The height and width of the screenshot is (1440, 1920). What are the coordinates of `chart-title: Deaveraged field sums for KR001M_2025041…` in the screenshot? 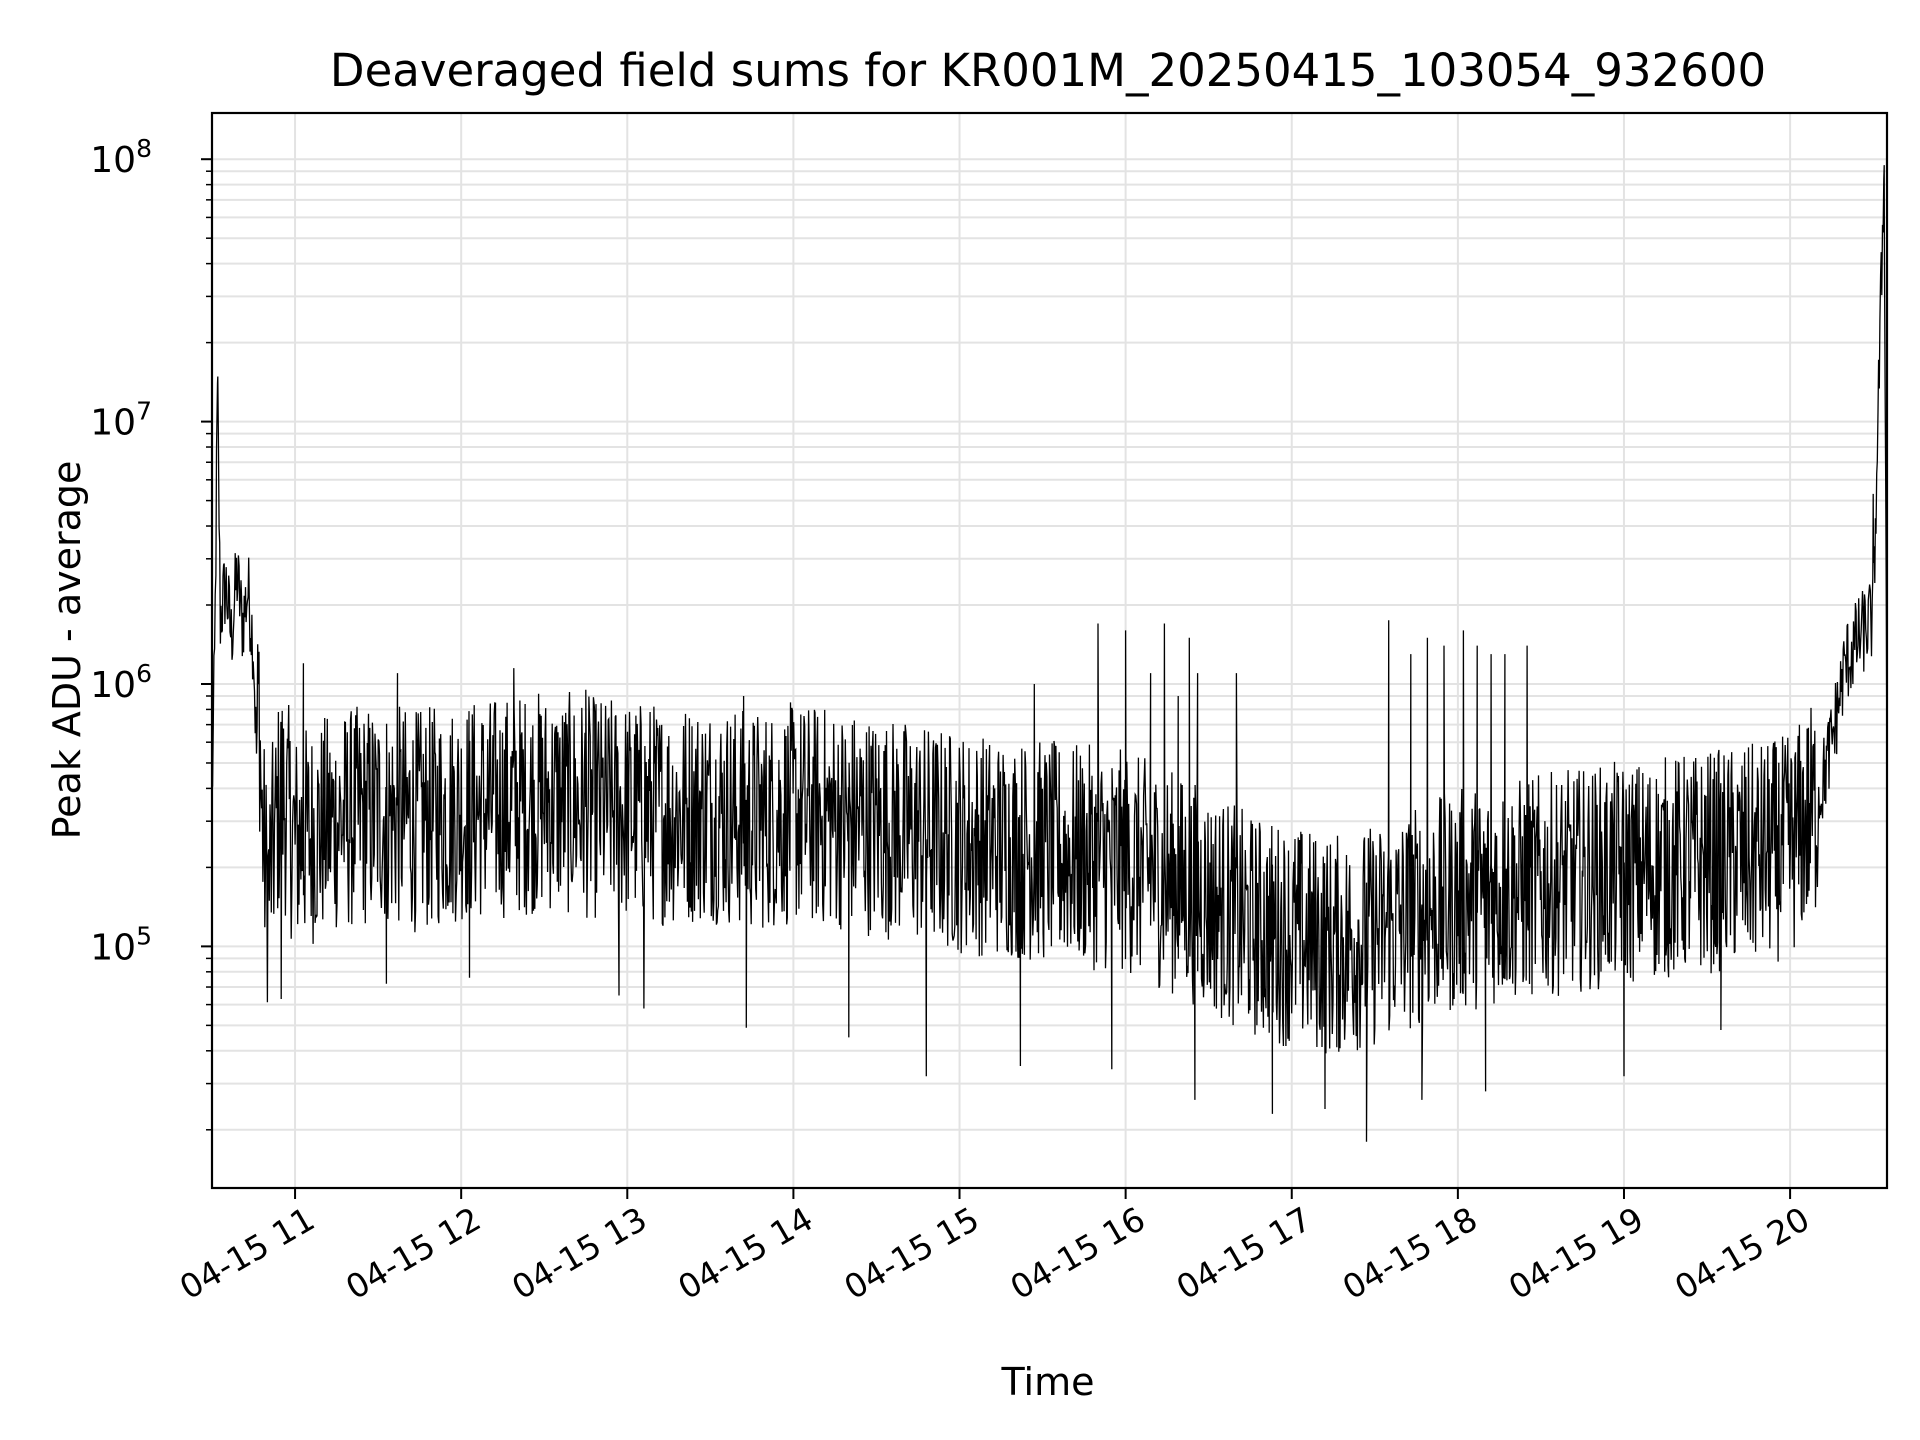 It's located at (1048, 70).